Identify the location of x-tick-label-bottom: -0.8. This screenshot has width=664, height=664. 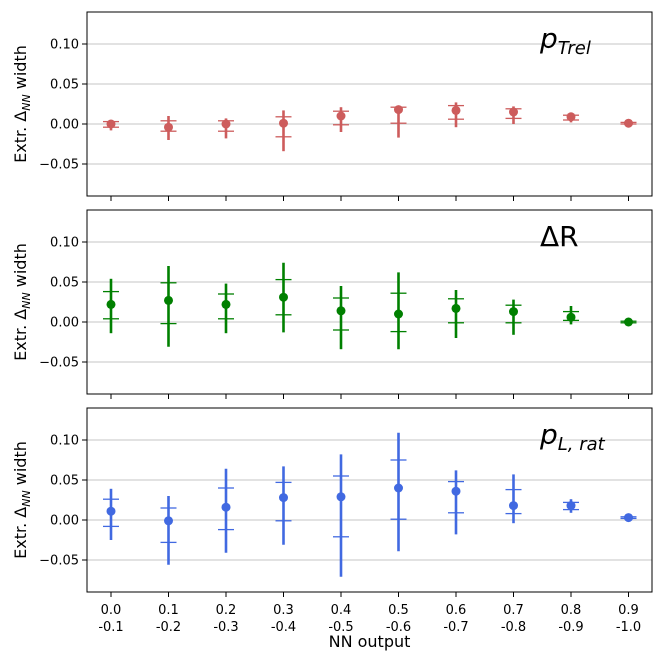
(513, 627).